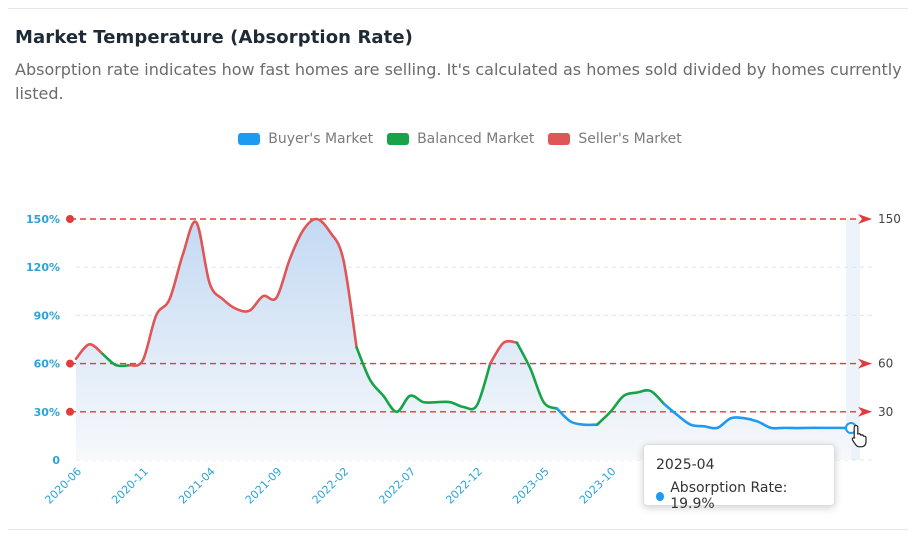  Describe the element at coordinates (43, 267) in the screenshot. I see `y-tick-label: 120%` at that location.